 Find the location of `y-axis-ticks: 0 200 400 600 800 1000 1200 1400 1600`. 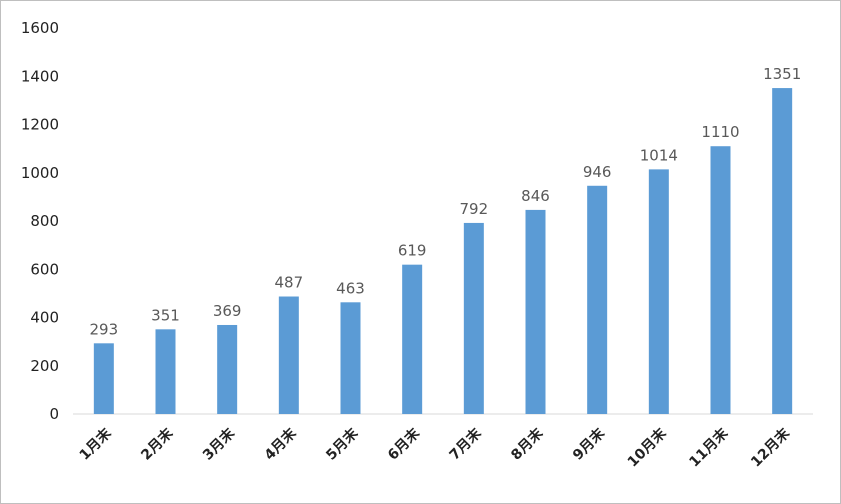

y-axis-ticks: 0 200 400 600 800 1000 1200 1400 1600 is located at coordinates (40, 221).